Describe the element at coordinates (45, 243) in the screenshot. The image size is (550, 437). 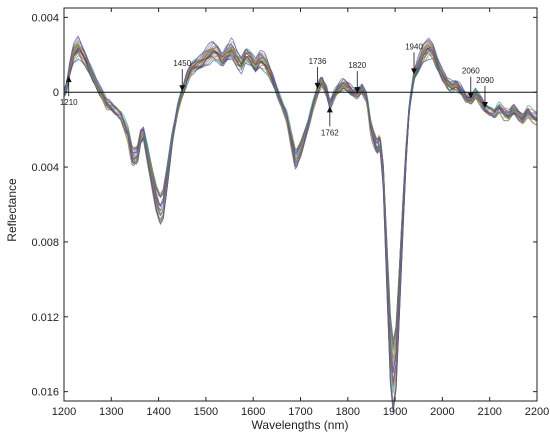
I see `y-tick-label: 0.008` at that location.